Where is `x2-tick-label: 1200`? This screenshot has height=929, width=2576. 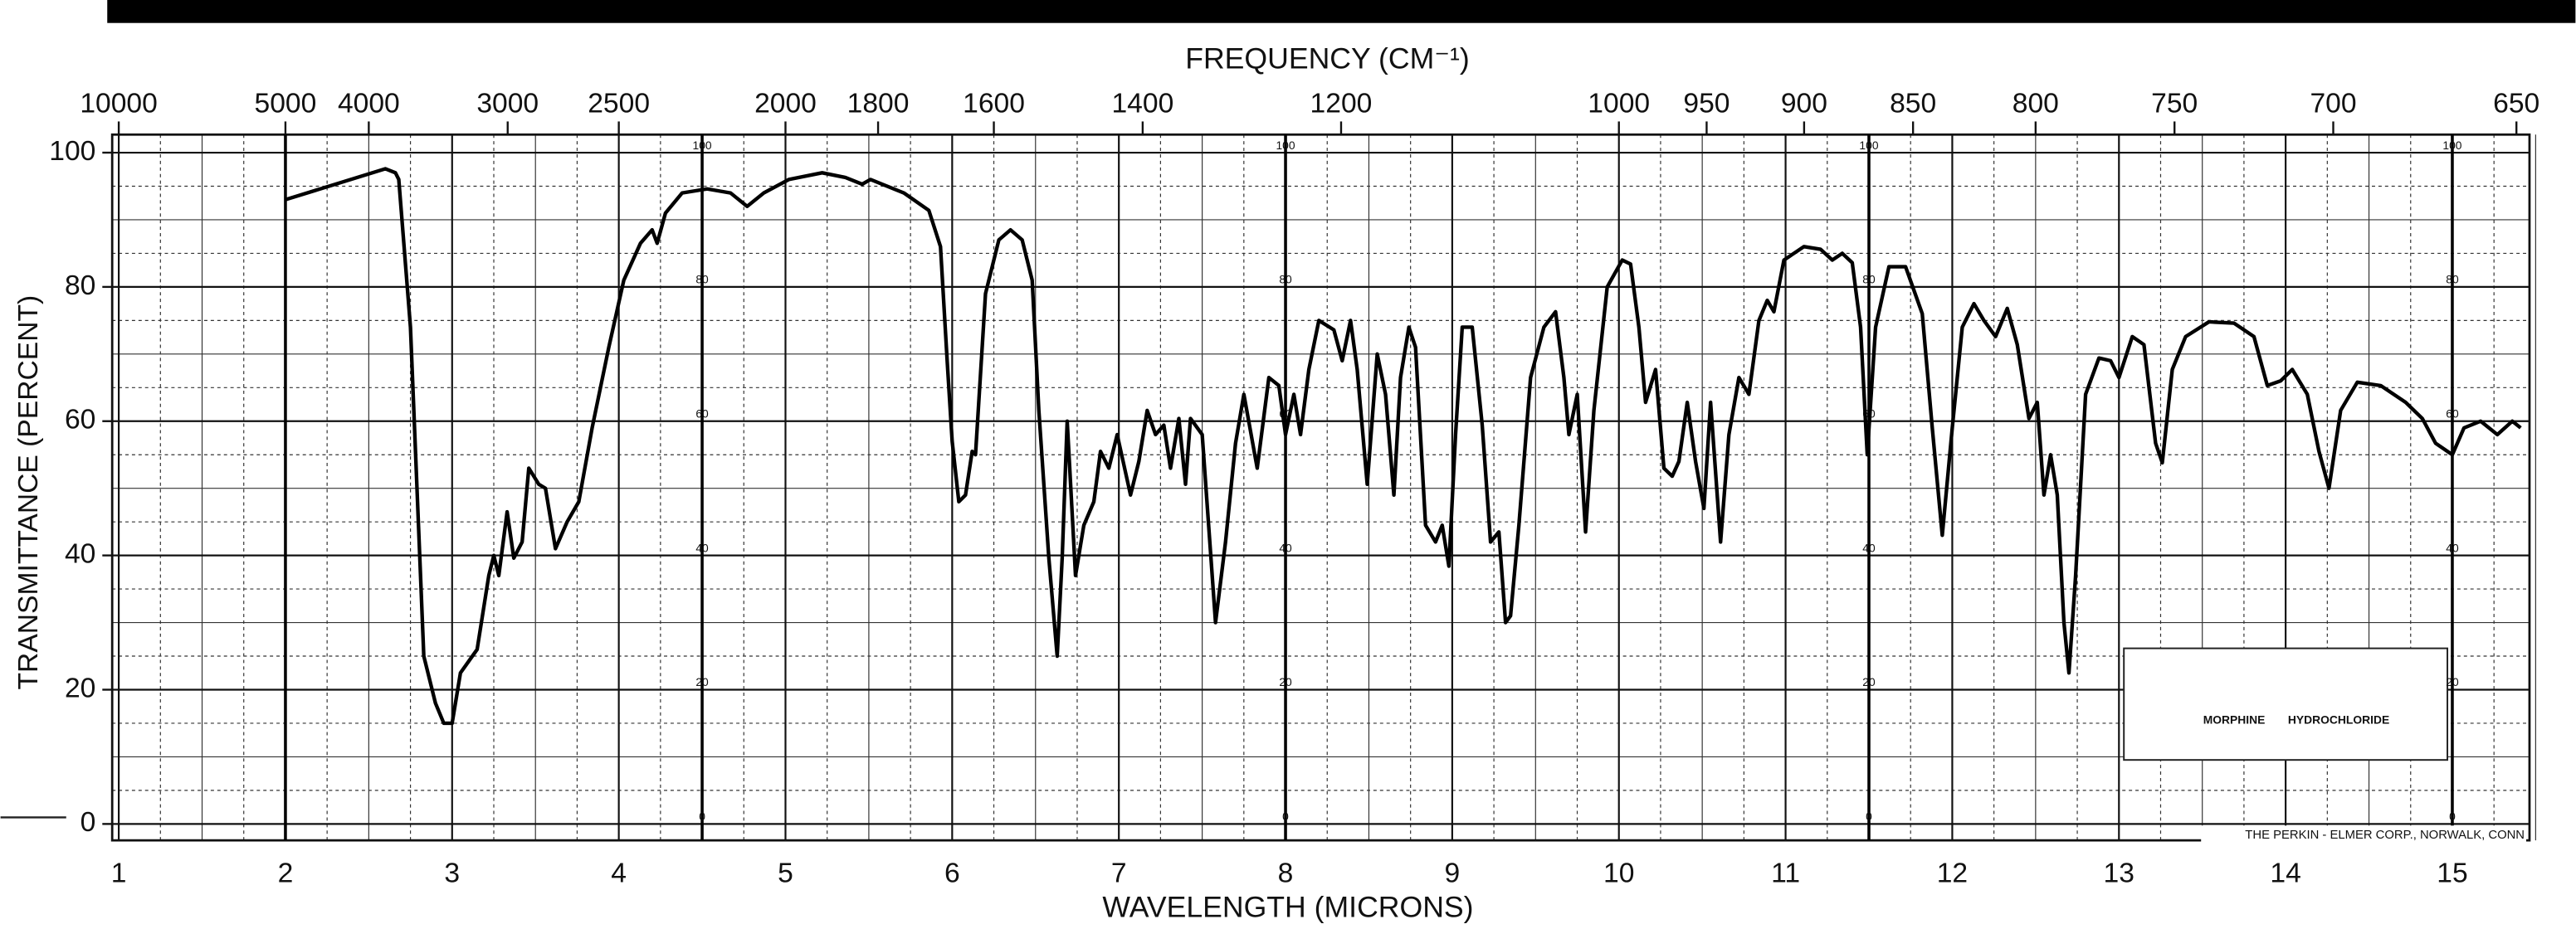
x2-tick-label: 1200 is located at coordinates (1342, 104).